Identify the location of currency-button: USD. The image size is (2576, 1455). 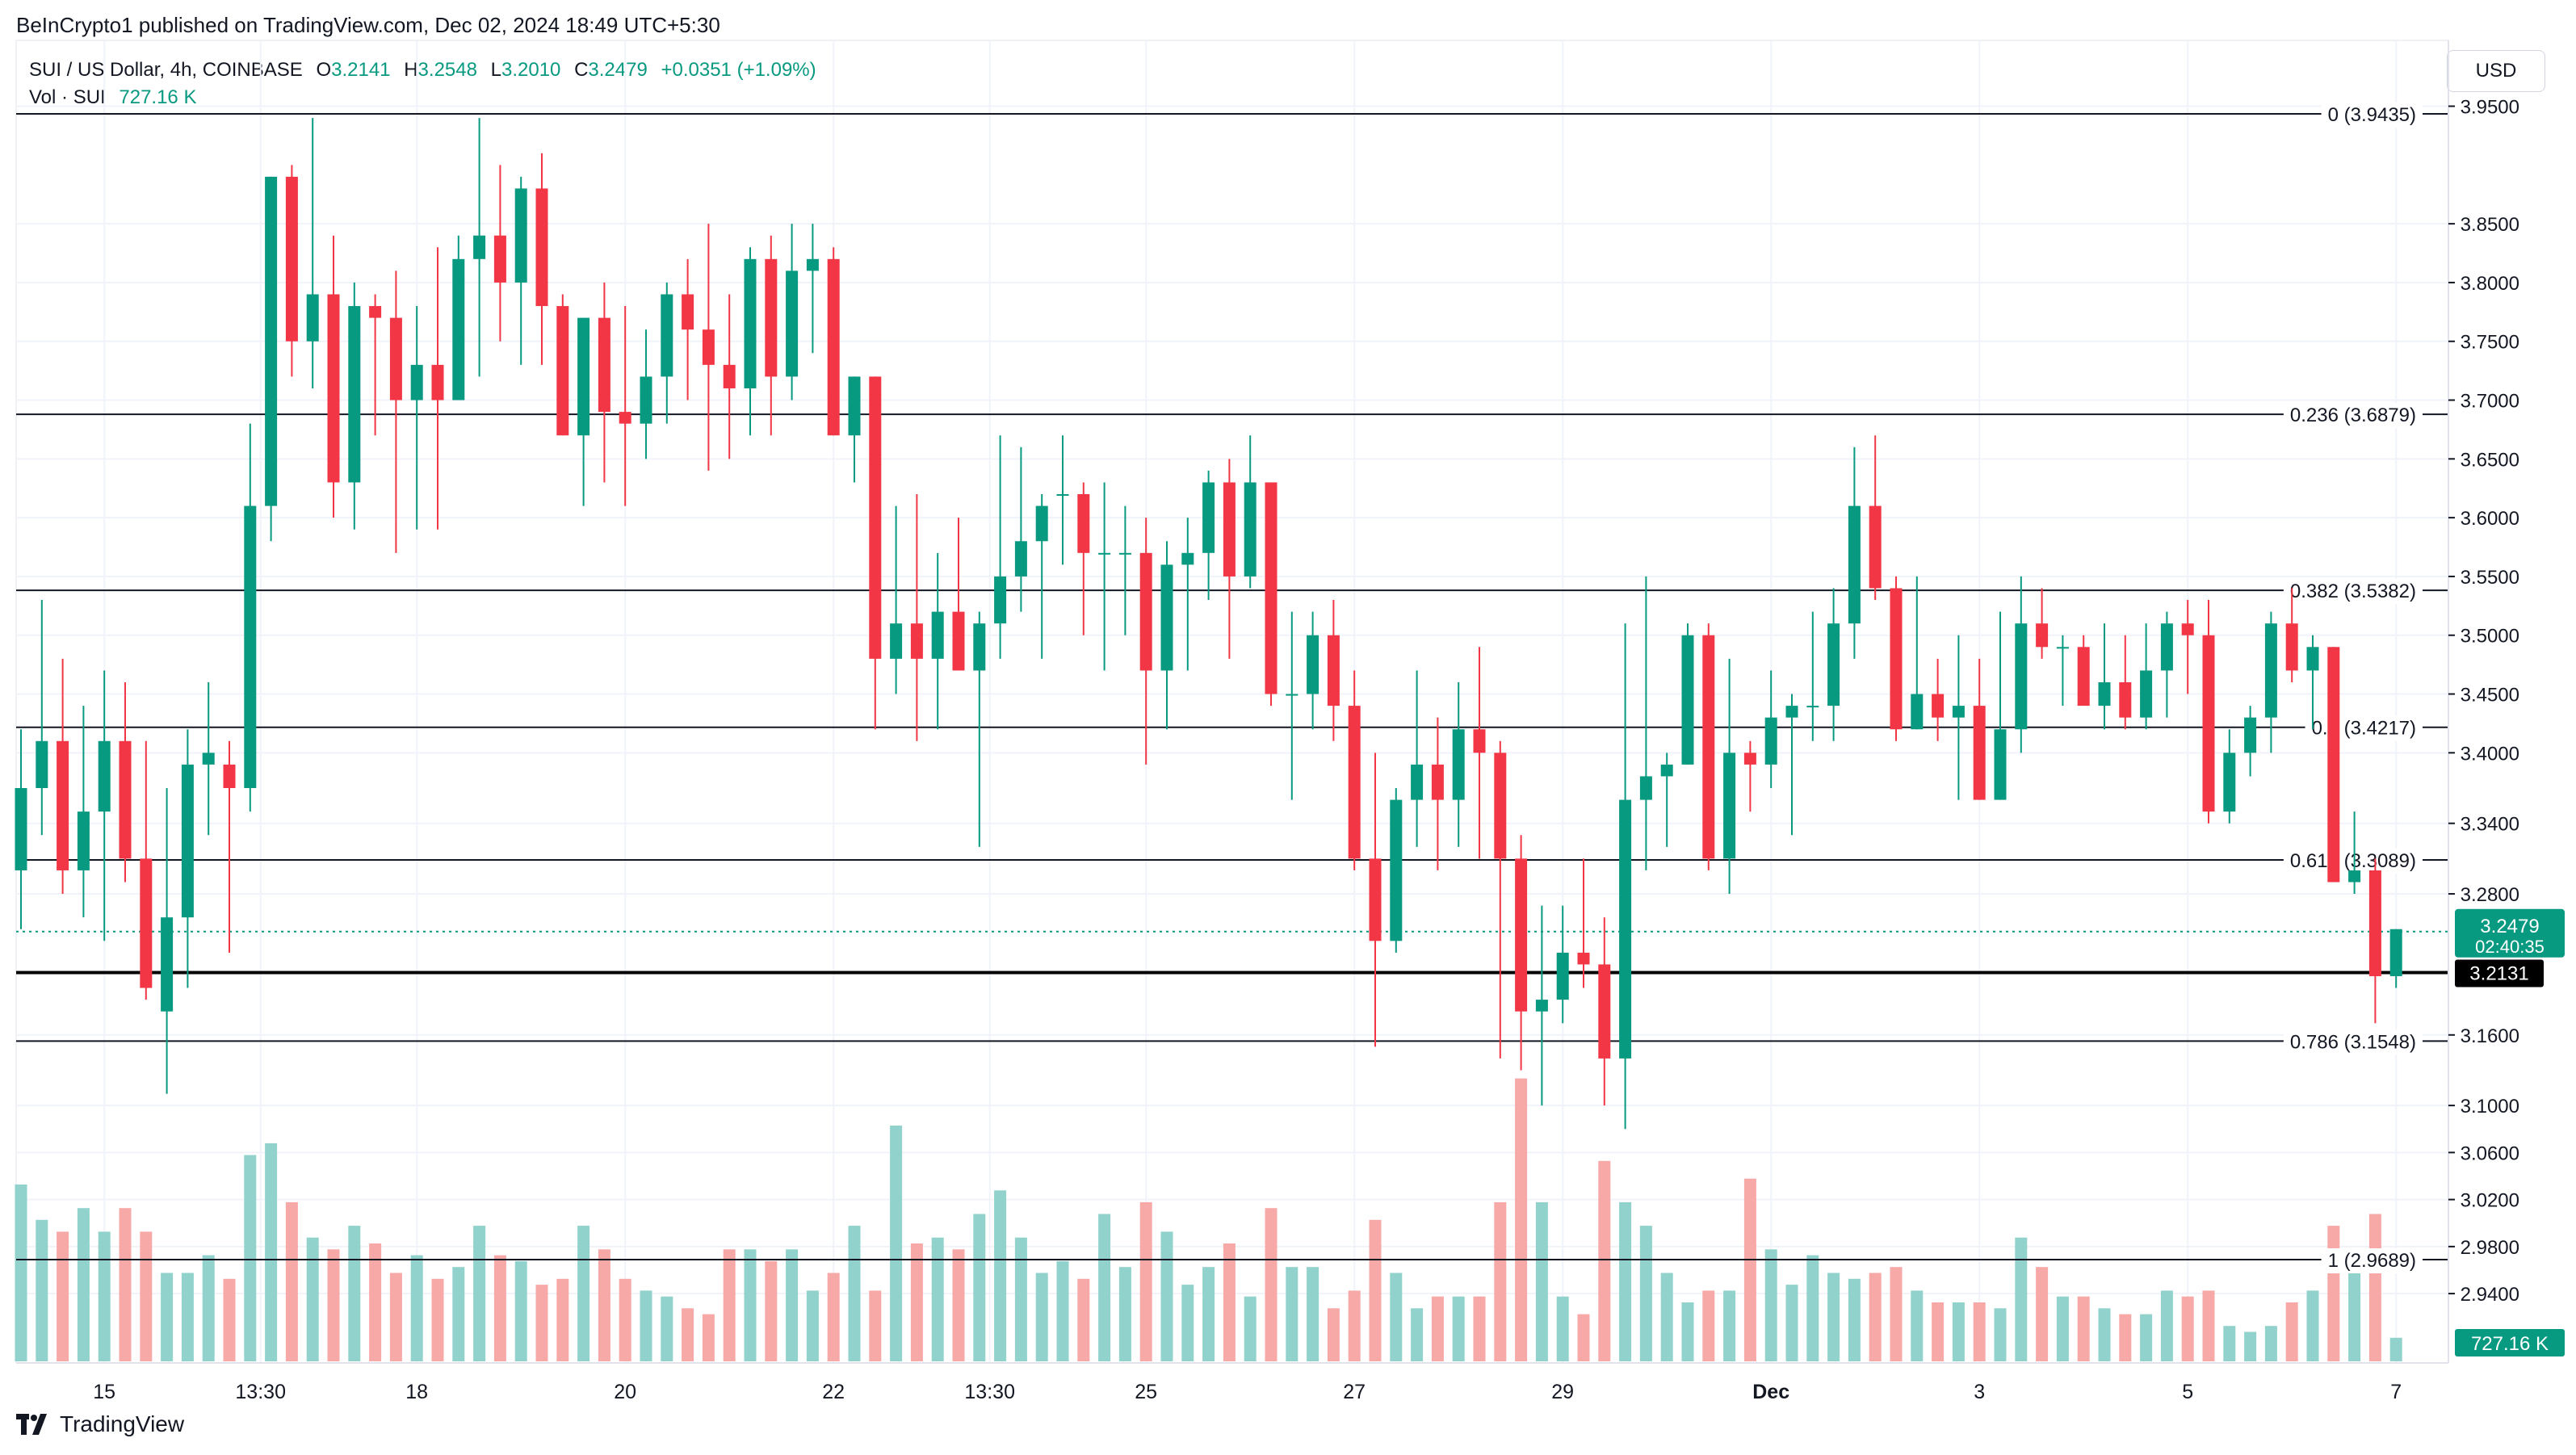
(2496, 71).